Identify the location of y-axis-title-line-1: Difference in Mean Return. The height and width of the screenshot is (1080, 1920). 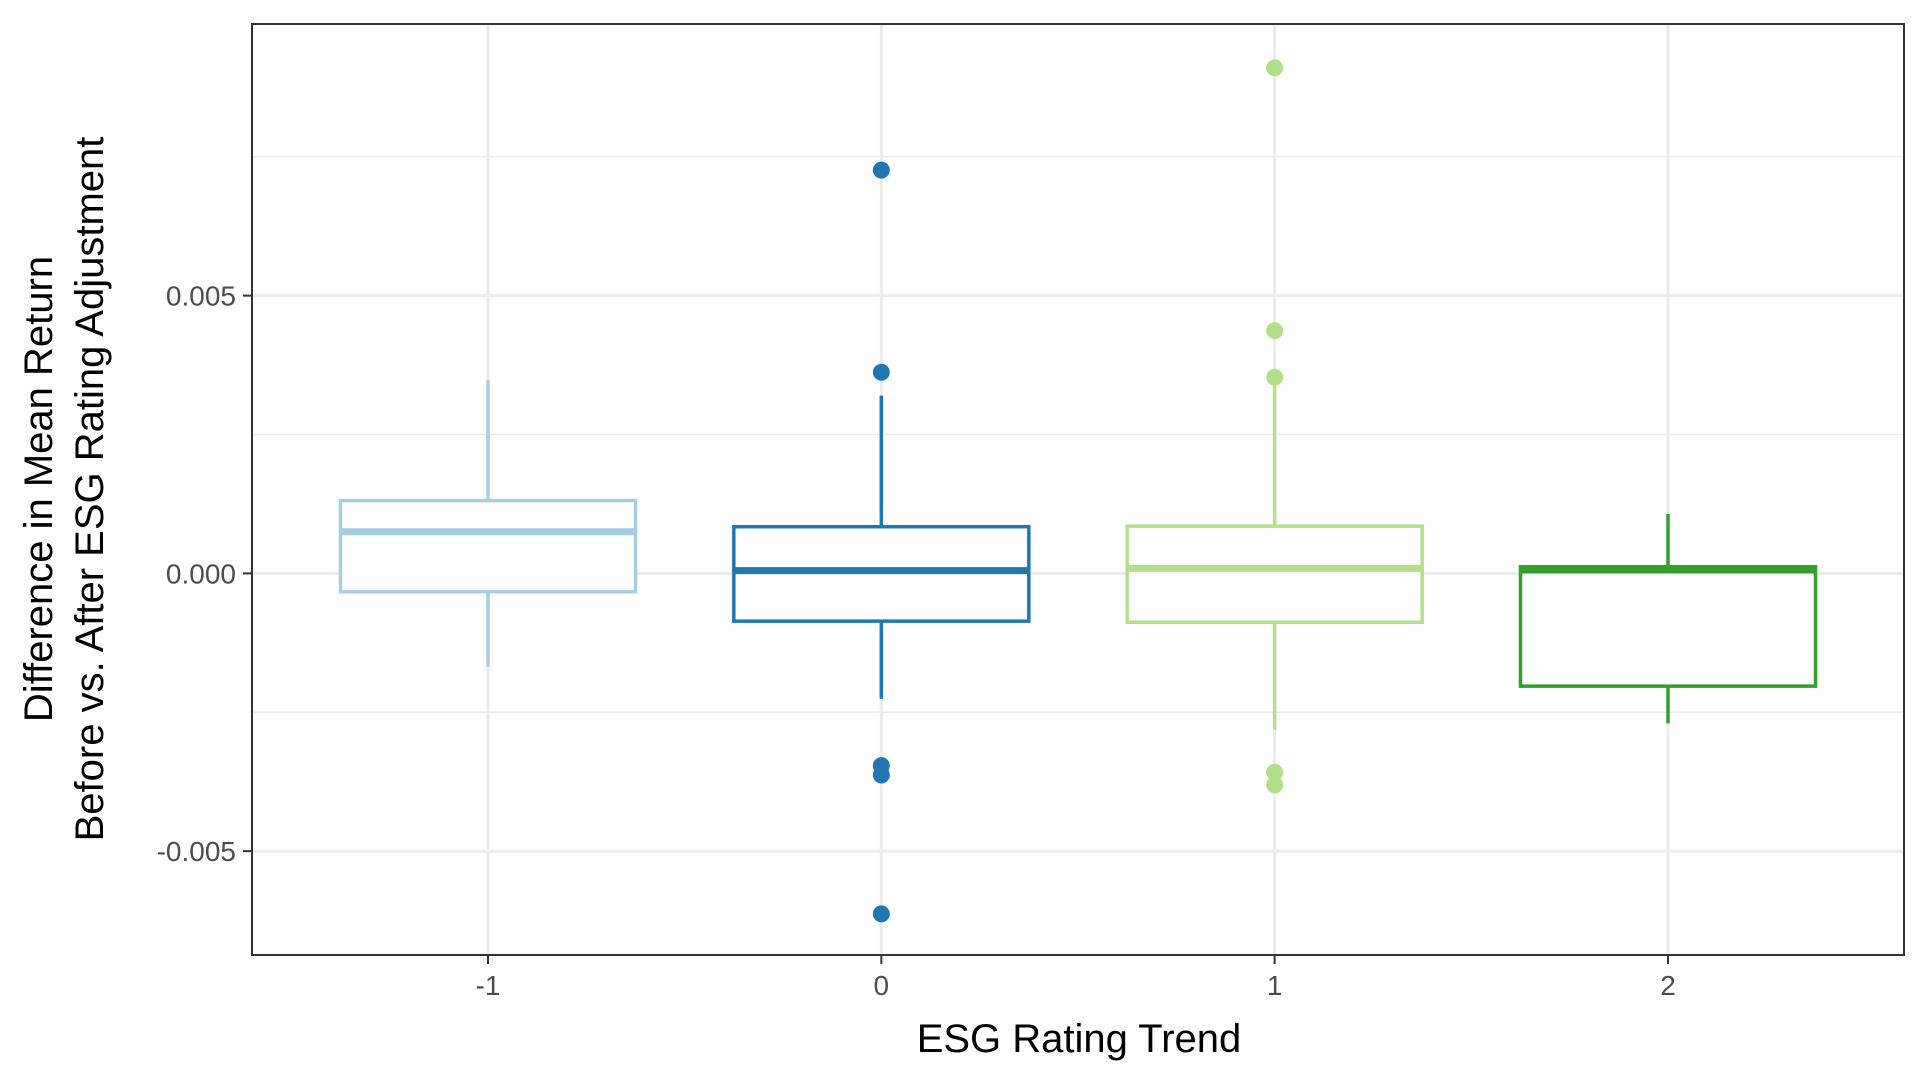
(39, 489).